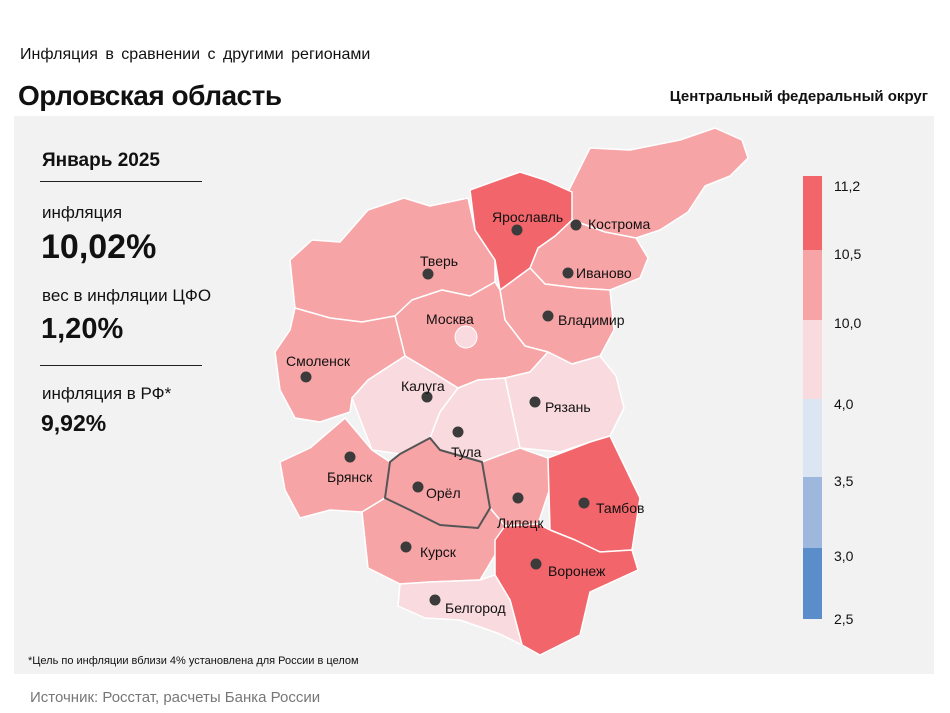 The height and width of the screenshot is (713, 950). What do you see at coordinates (847, 186) in the screenshot?
I see `legend-tick-label: 11,2` at bounding box center [847, 186].